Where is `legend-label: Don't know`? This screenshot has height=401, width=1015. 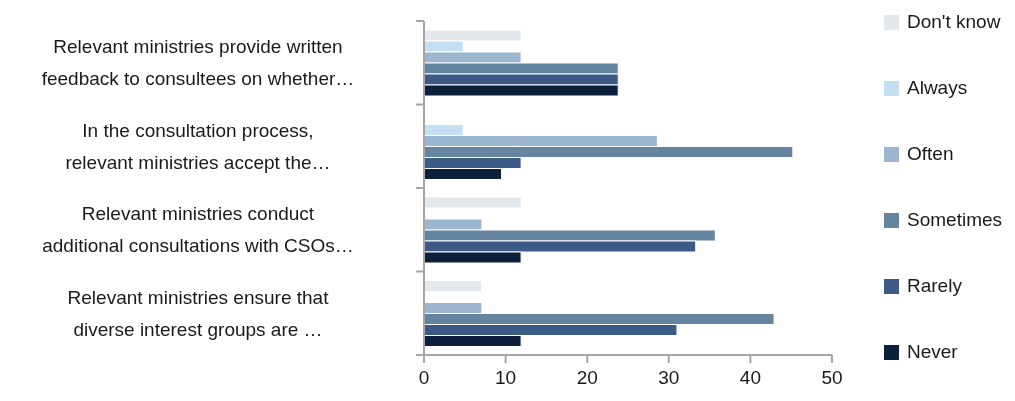 legend-label: Don't know is located at coordinates (954, 22).